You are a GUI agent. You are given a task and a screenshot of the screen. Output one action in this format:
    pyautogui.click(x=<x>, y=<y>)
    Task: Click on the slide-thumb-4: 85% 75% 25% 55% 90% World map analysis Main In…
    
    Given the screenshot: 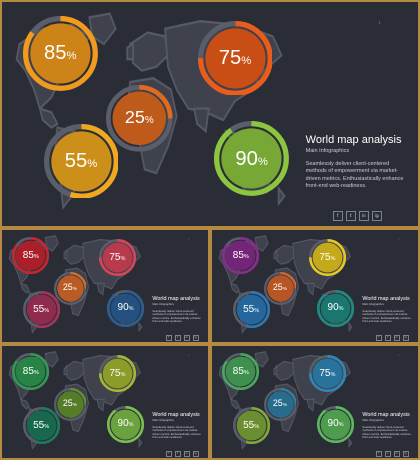 What is the action you would take?
    pyautogui.click(x=315, y=402)
    